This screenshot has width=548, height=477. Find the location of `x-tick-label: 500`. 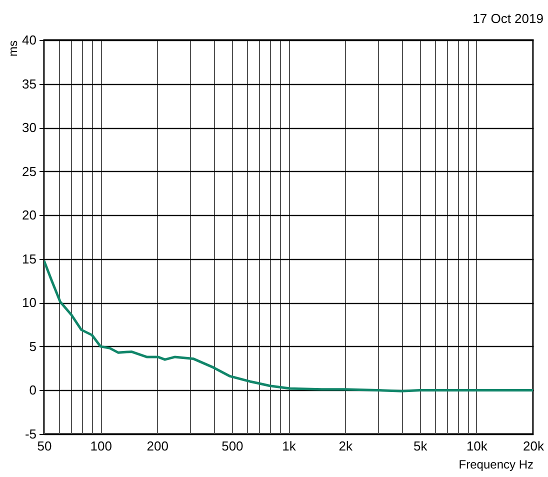

x-tick-label: 500 is located at coordinates (233, 446).